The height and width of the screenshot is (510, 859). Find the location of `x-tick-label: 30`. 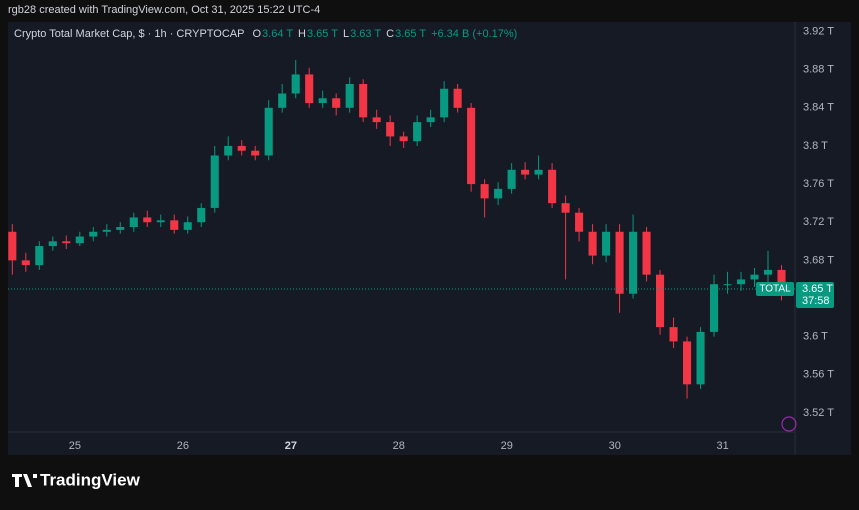

x-tick-label: 30 is located at coordinates (615, 446).